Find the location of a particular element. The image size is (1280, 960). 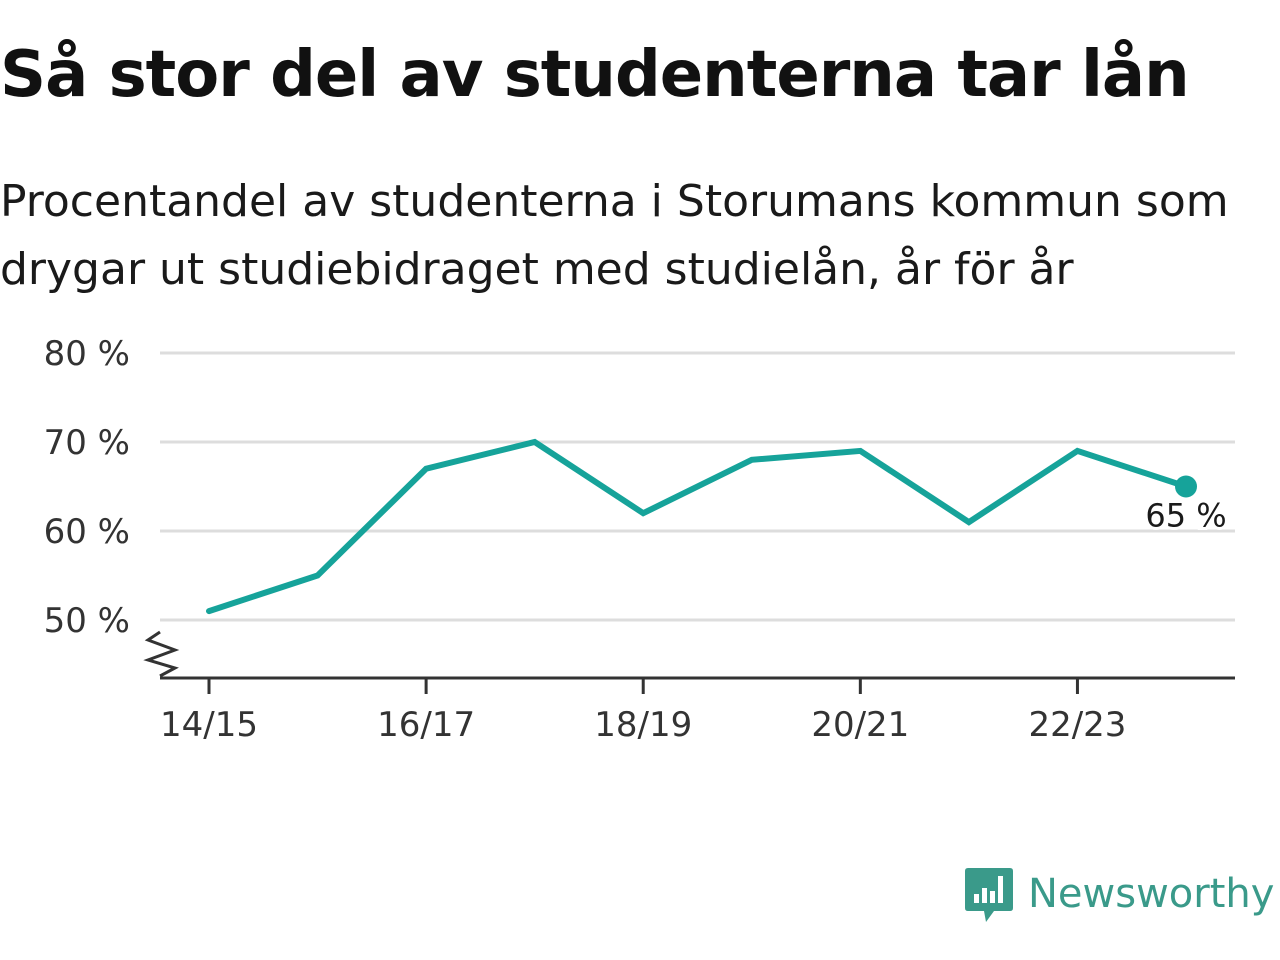

chart-title: Så stor del av studenterna tar lån is located at coordinates (595, 75).